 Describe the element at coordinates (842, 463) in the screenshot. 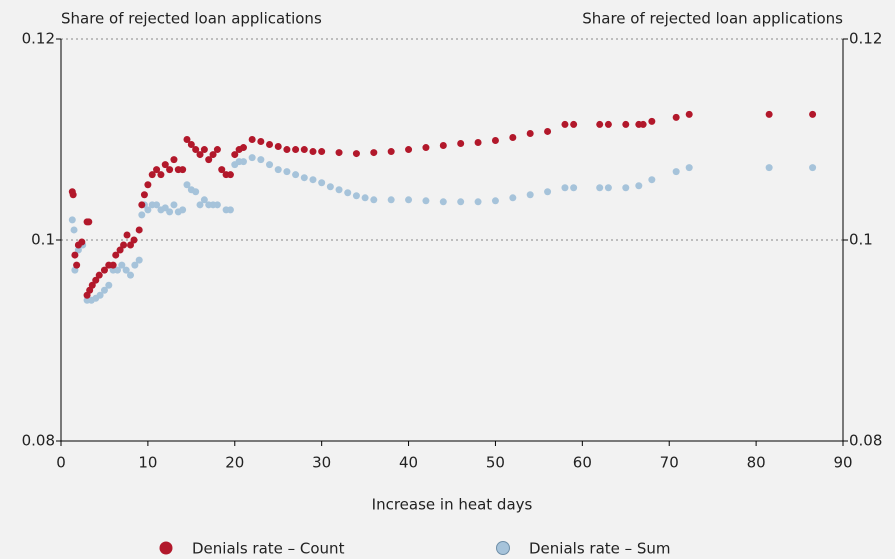

I see `x-tick-label: 90` at that location.